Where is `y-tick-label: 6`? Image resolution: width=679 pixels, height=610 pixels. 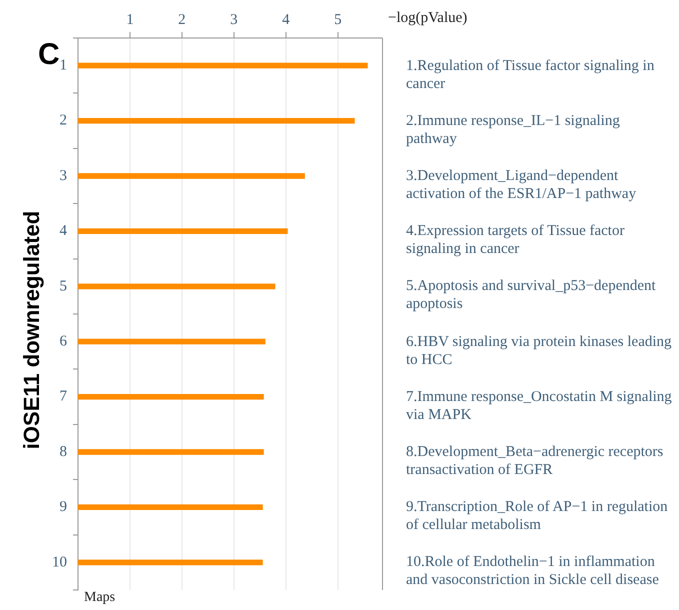 y-tick-label: 6 is located at coordinates (64, 342).